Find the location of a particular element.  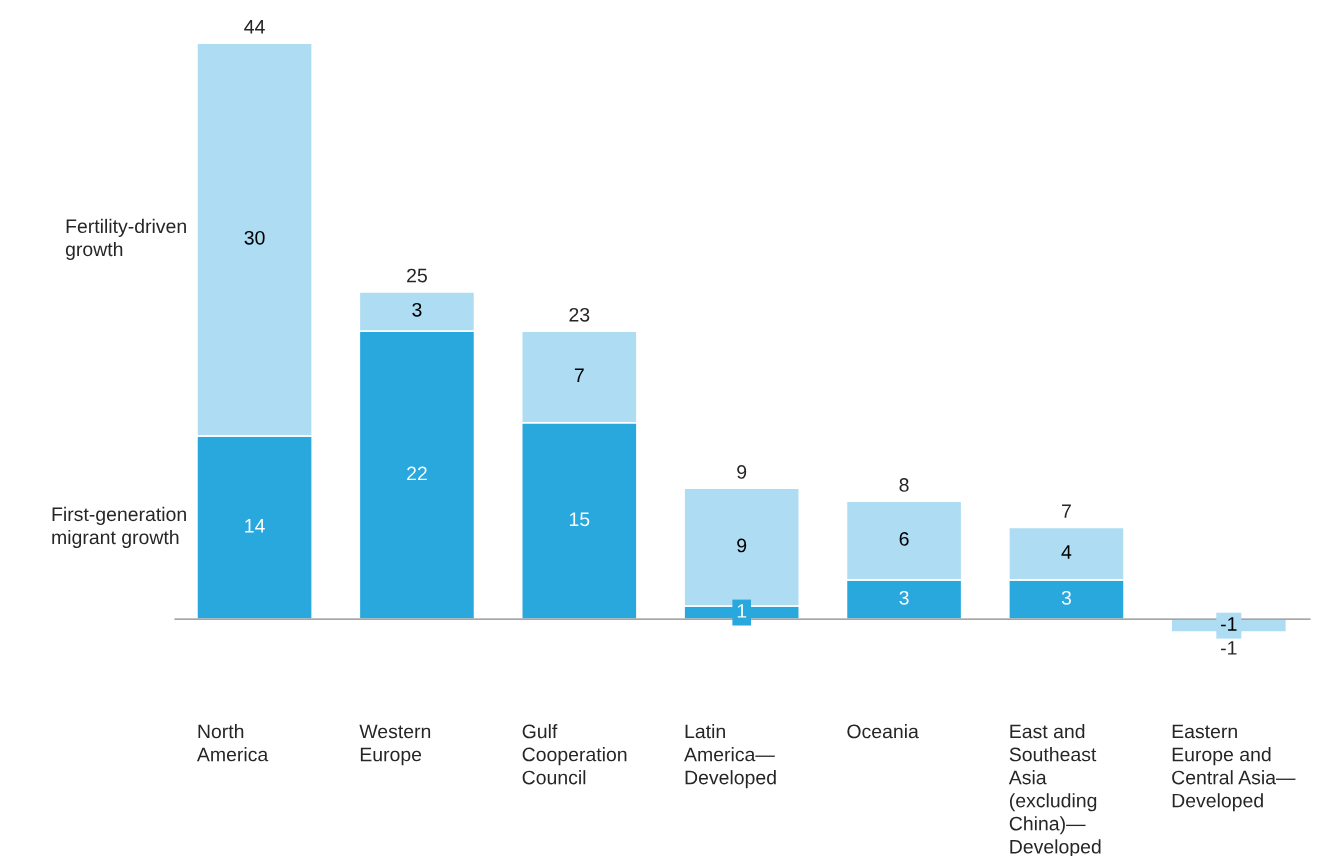

total-label: 25 is located at coordinates (417, 275).